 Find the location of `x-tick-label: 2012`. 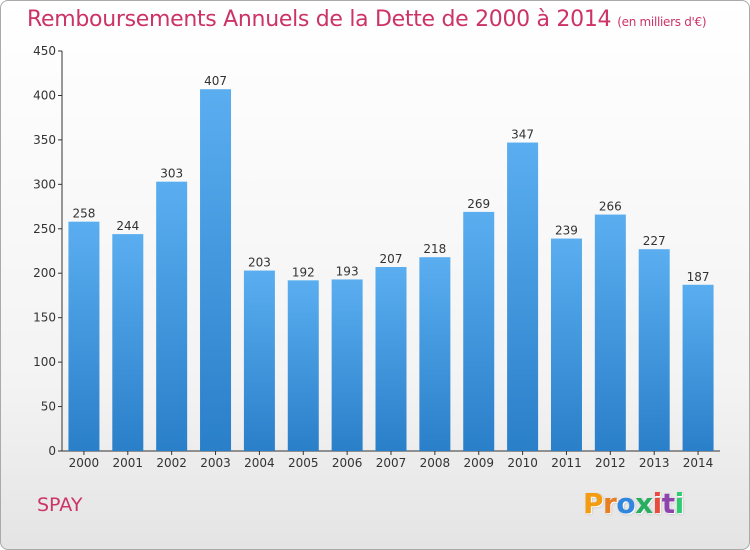

x-tick-label: 2012 is located at coordinates (610, 463).